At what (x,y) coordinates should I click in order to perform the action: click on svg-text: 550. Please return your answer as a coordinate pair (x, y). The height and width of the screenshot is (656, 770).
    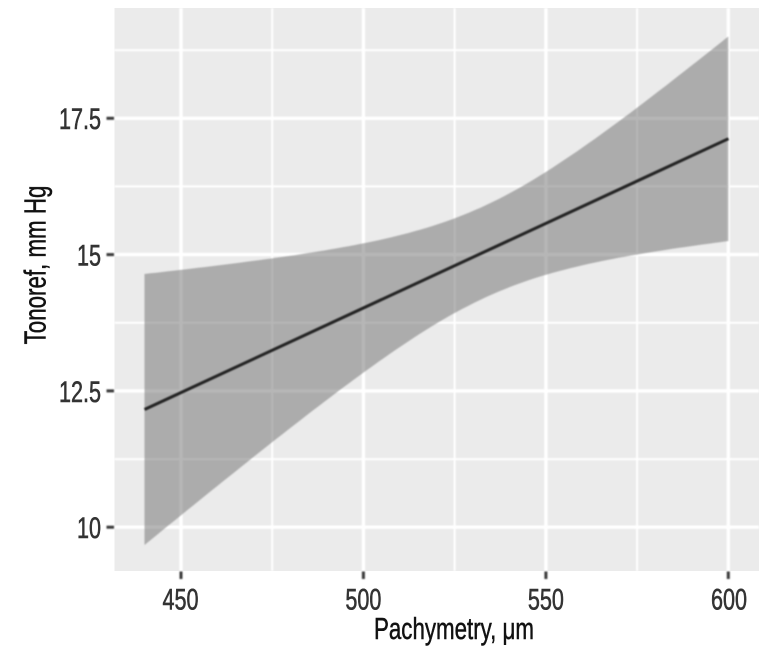
    Looking at the image, I should click on (546, 599).